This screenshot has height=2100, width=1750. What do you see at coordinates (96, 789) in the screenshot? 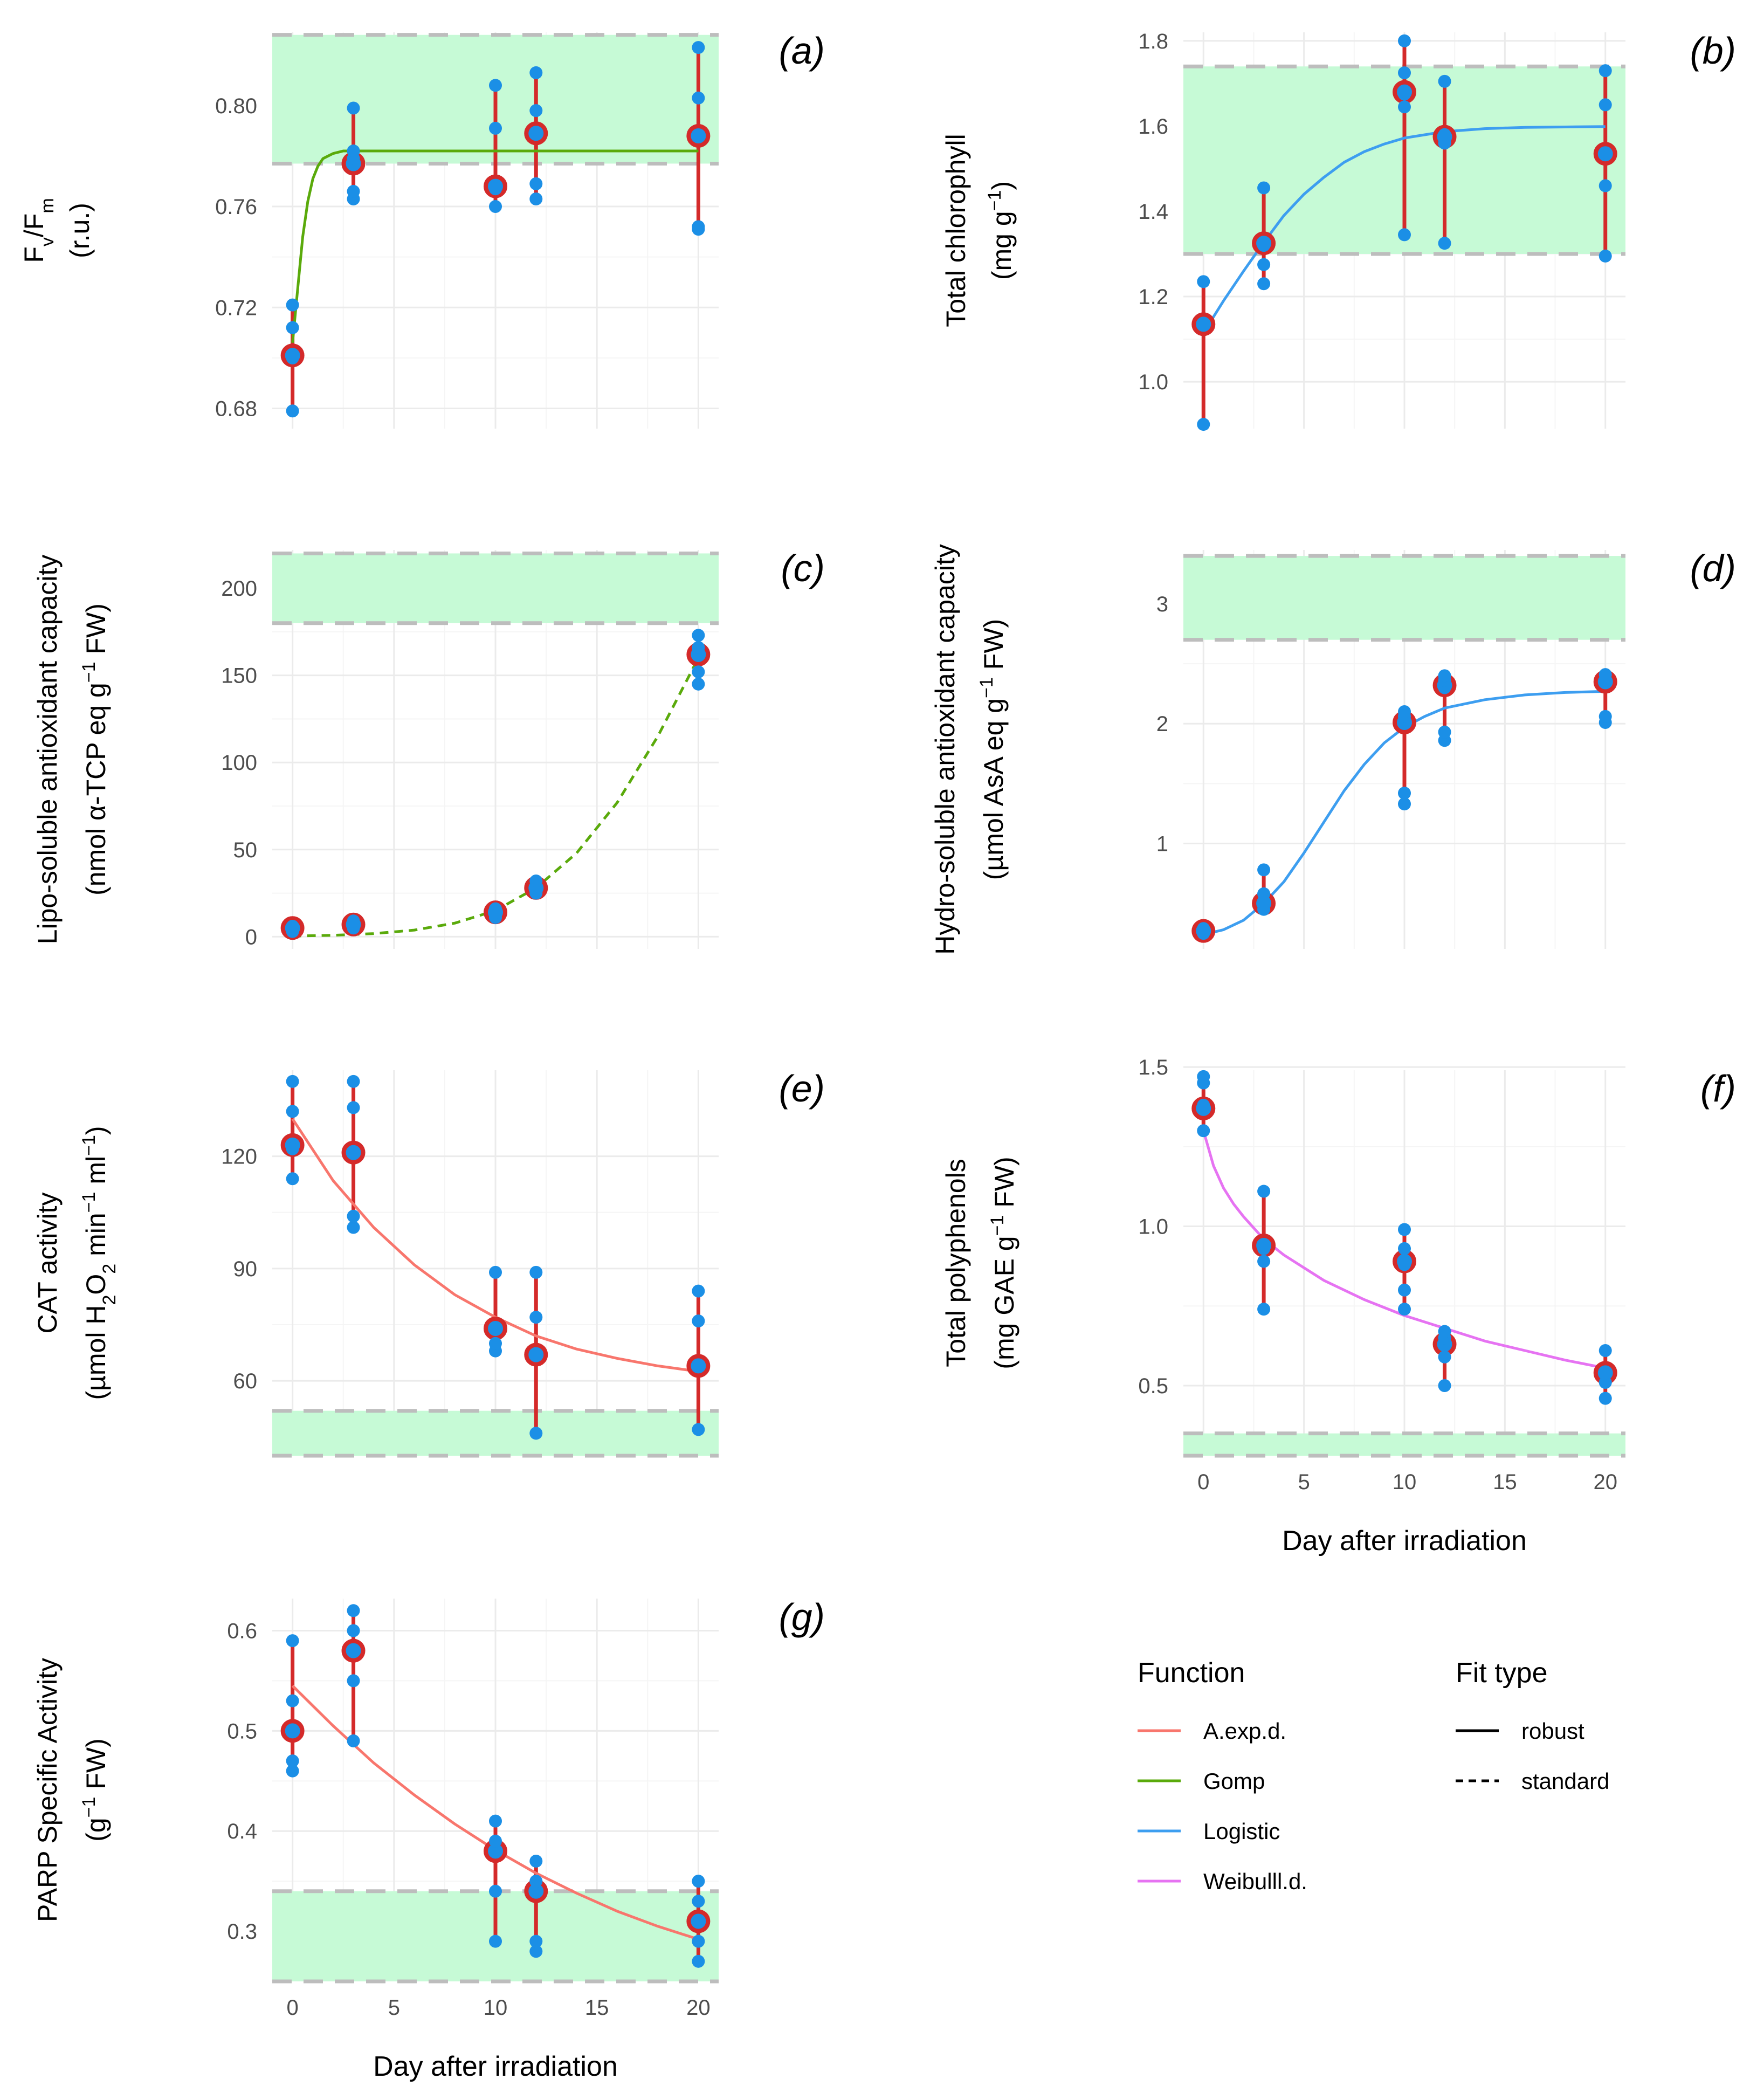
I see `y-axis-label-part: (nmol α-TCP eq g` at bounding box center [96, 789].